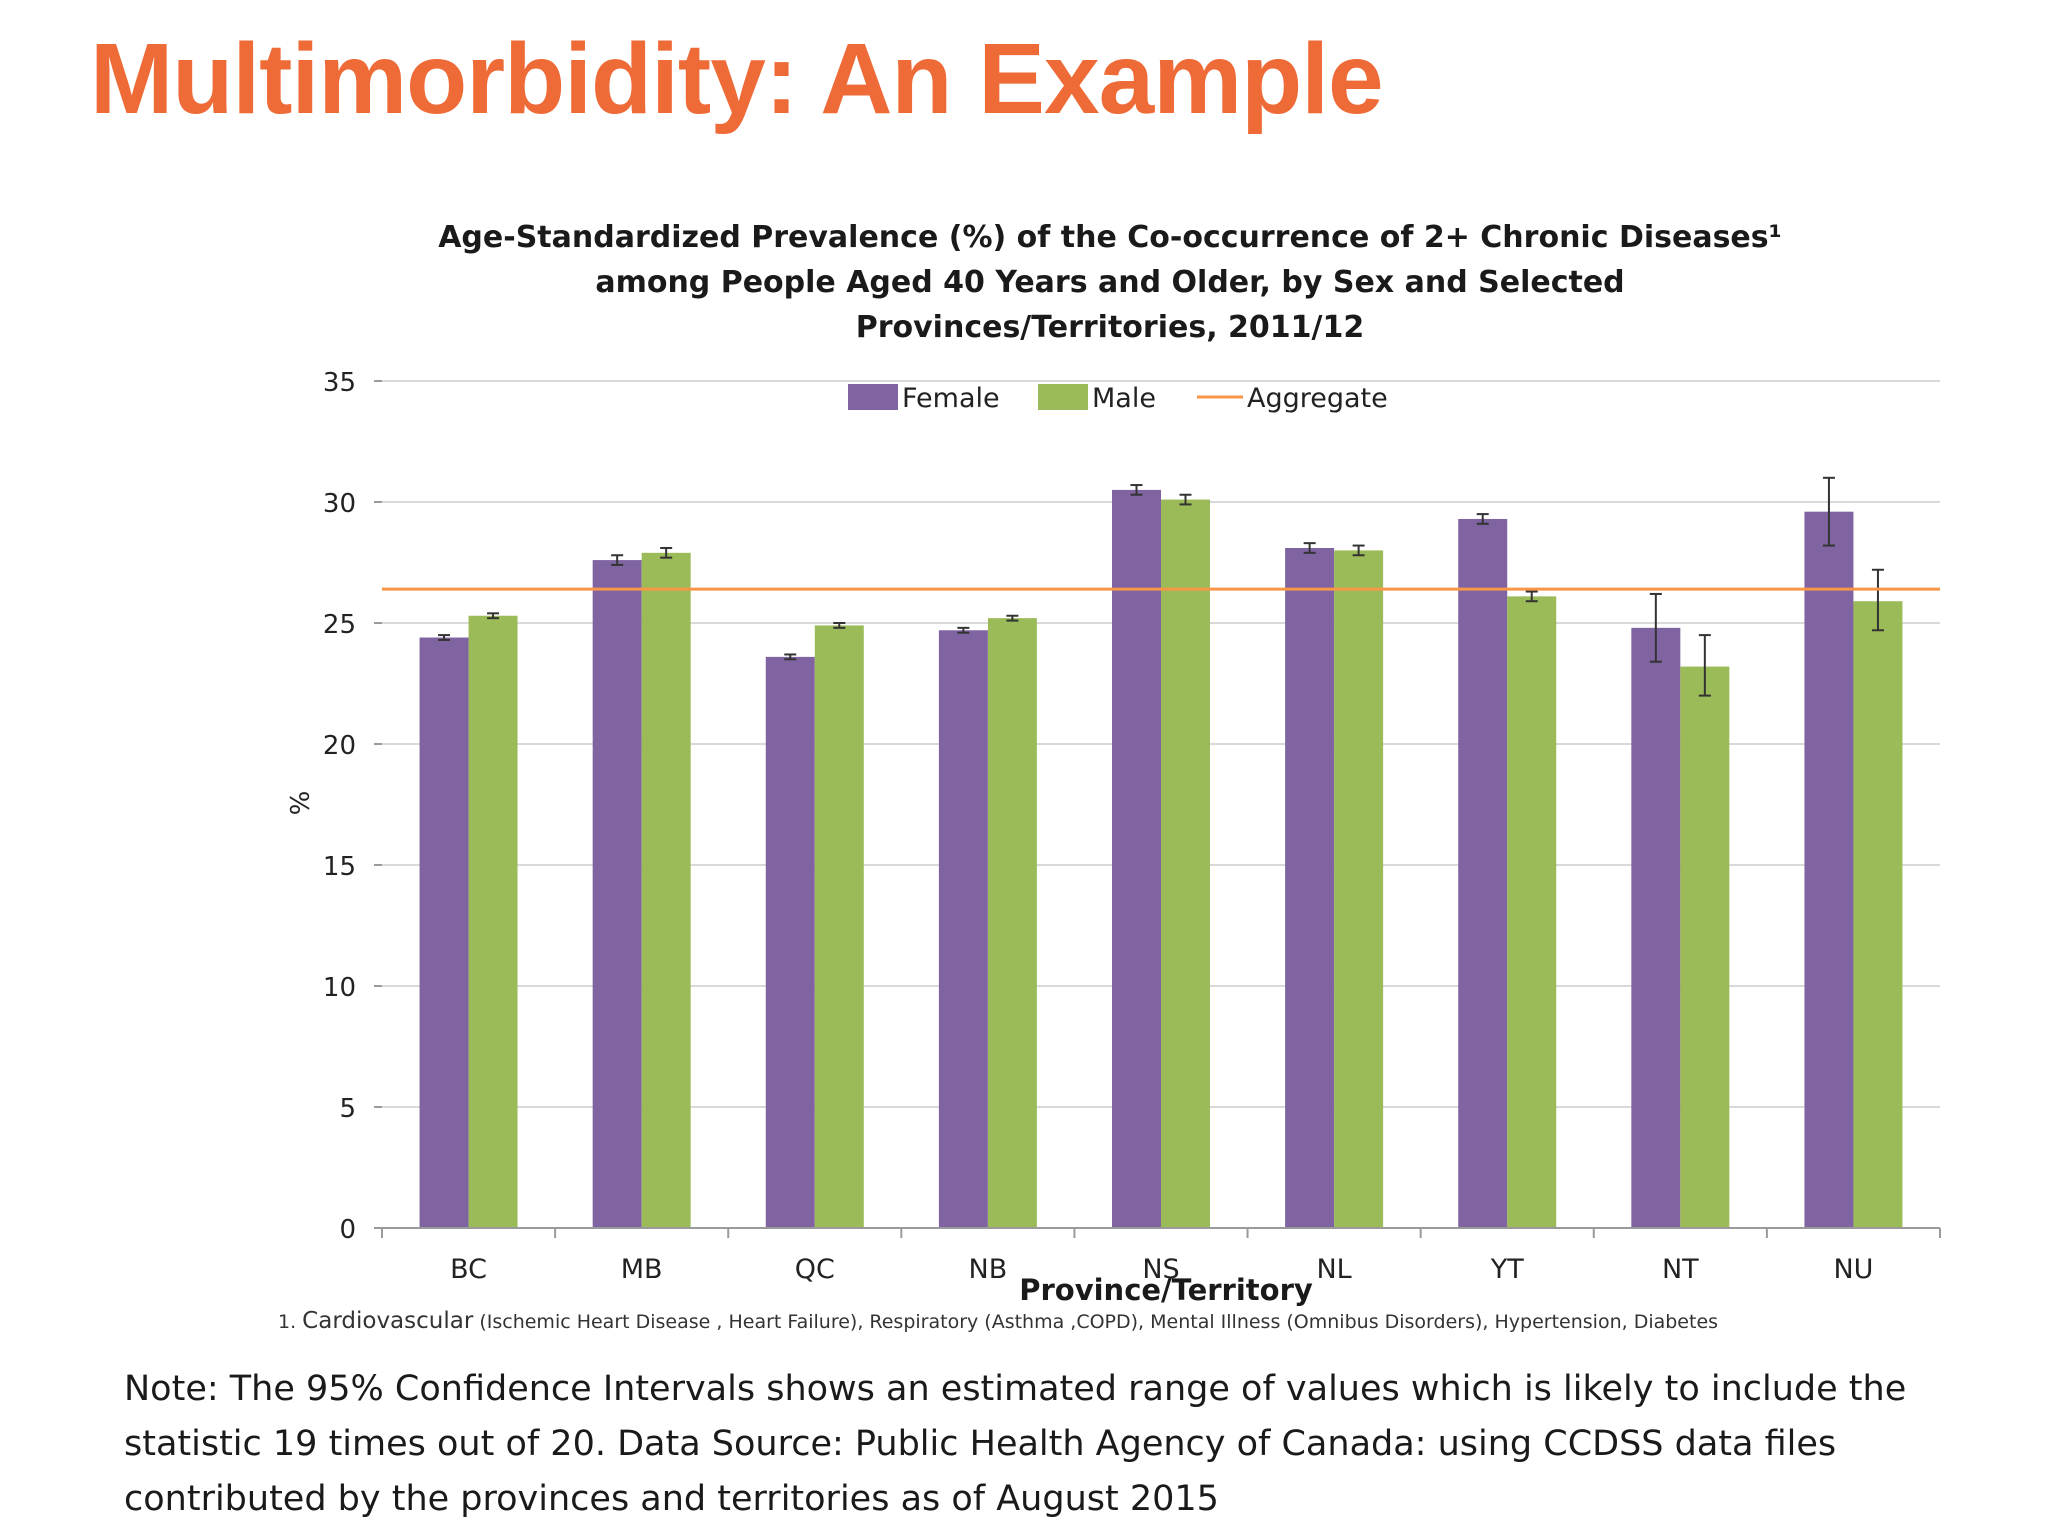 The width and height of the screenshot is (2048, 1536). What do you see at coordinates (339, 625) in the screenshot?
I see `y-tick-label: 25` at bounding box center [339, 625].